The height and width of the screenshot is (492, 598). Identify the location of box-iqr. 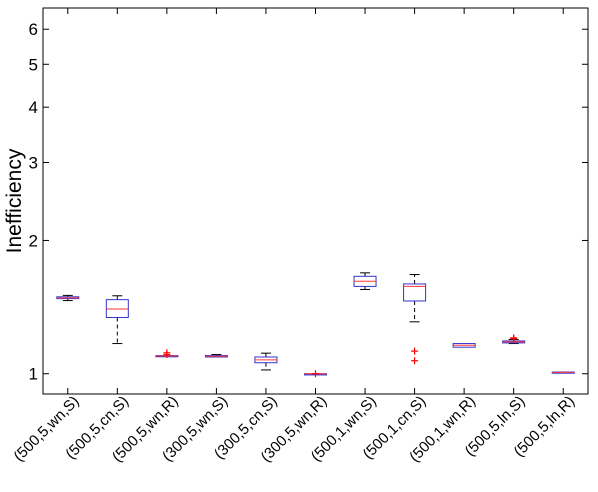
(415, 292).